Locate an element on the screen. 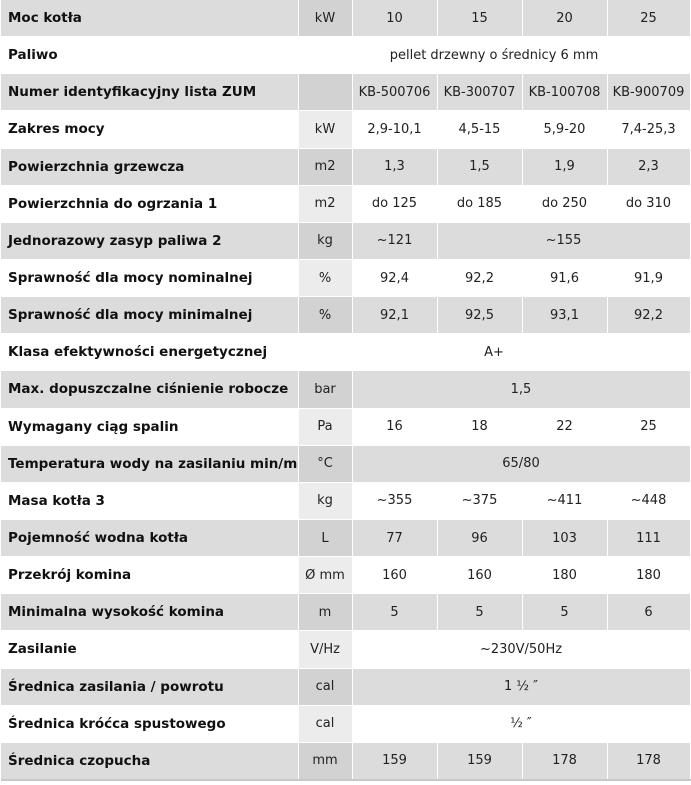 The height and width of the screenshot is (785, 691). table-row: Paliwo pellet drzewny o średnicy 6 mm is located at coordinates (346, 55).